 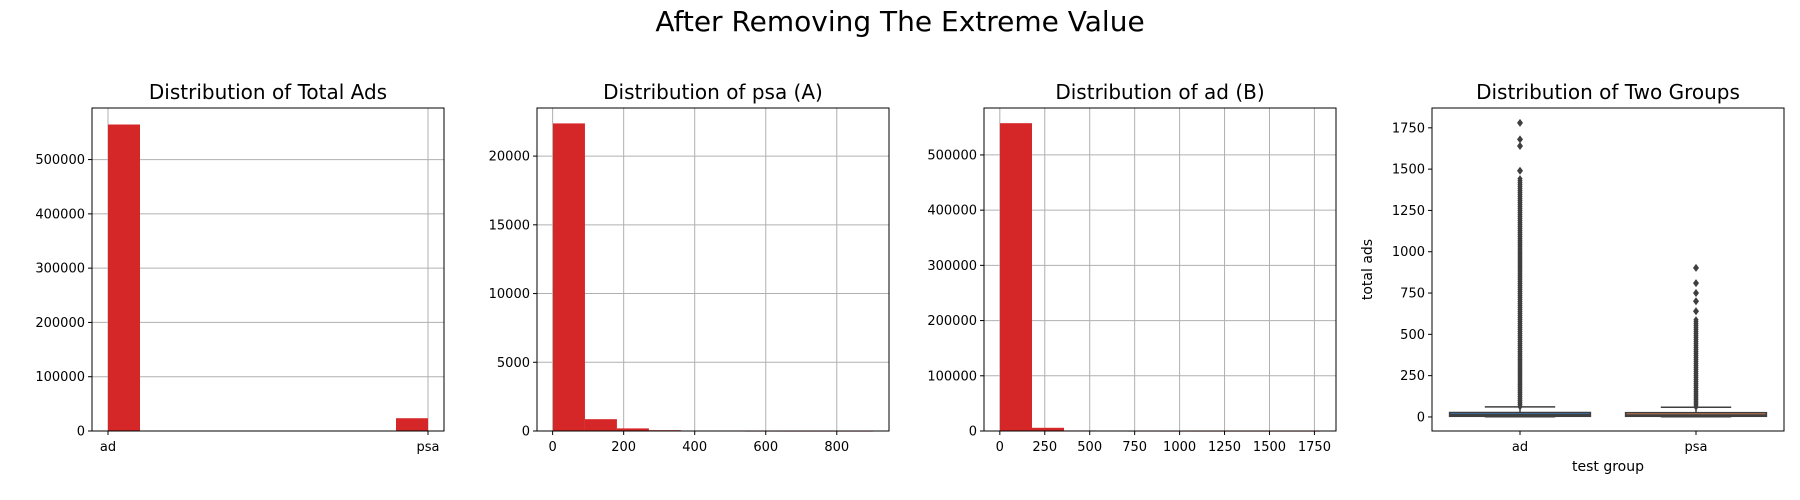 I want to click on y-tick-label: 750, so click(x=1412, y=294).